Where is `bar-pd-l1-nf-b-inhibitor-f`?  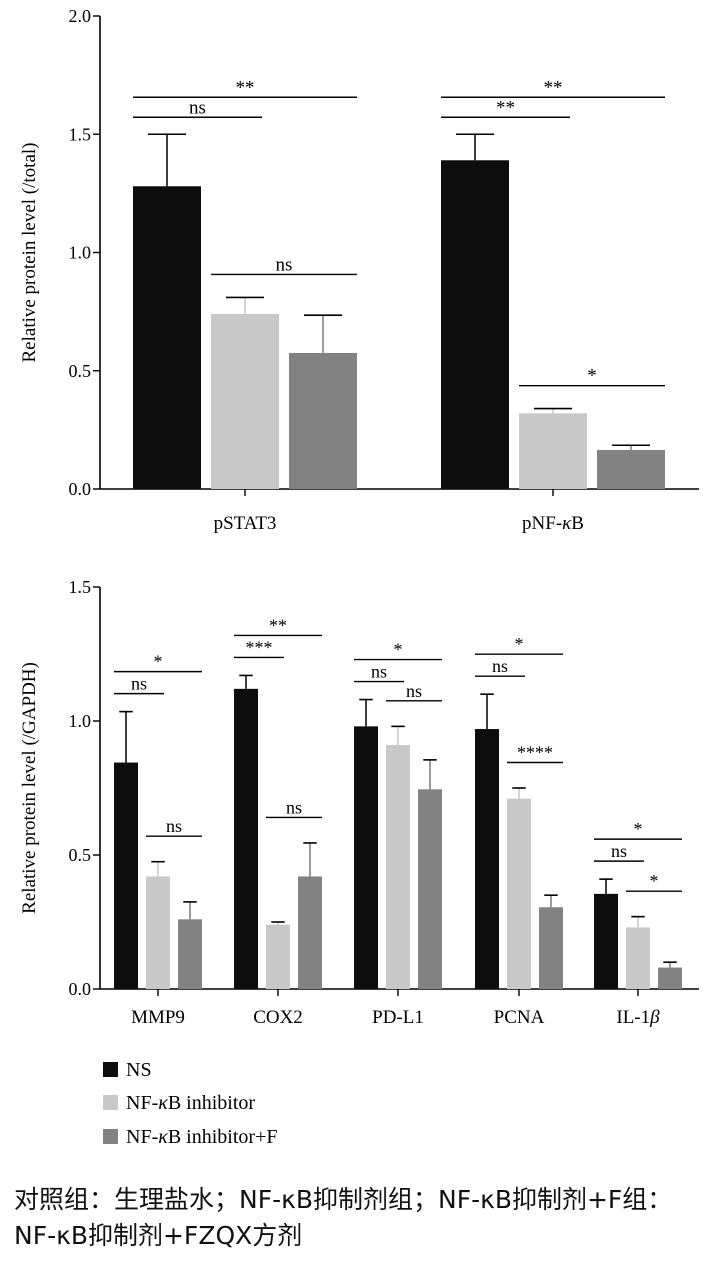
bar-pd-l1-nf-b-inhibitor-f is located at coordinates (430, 889).